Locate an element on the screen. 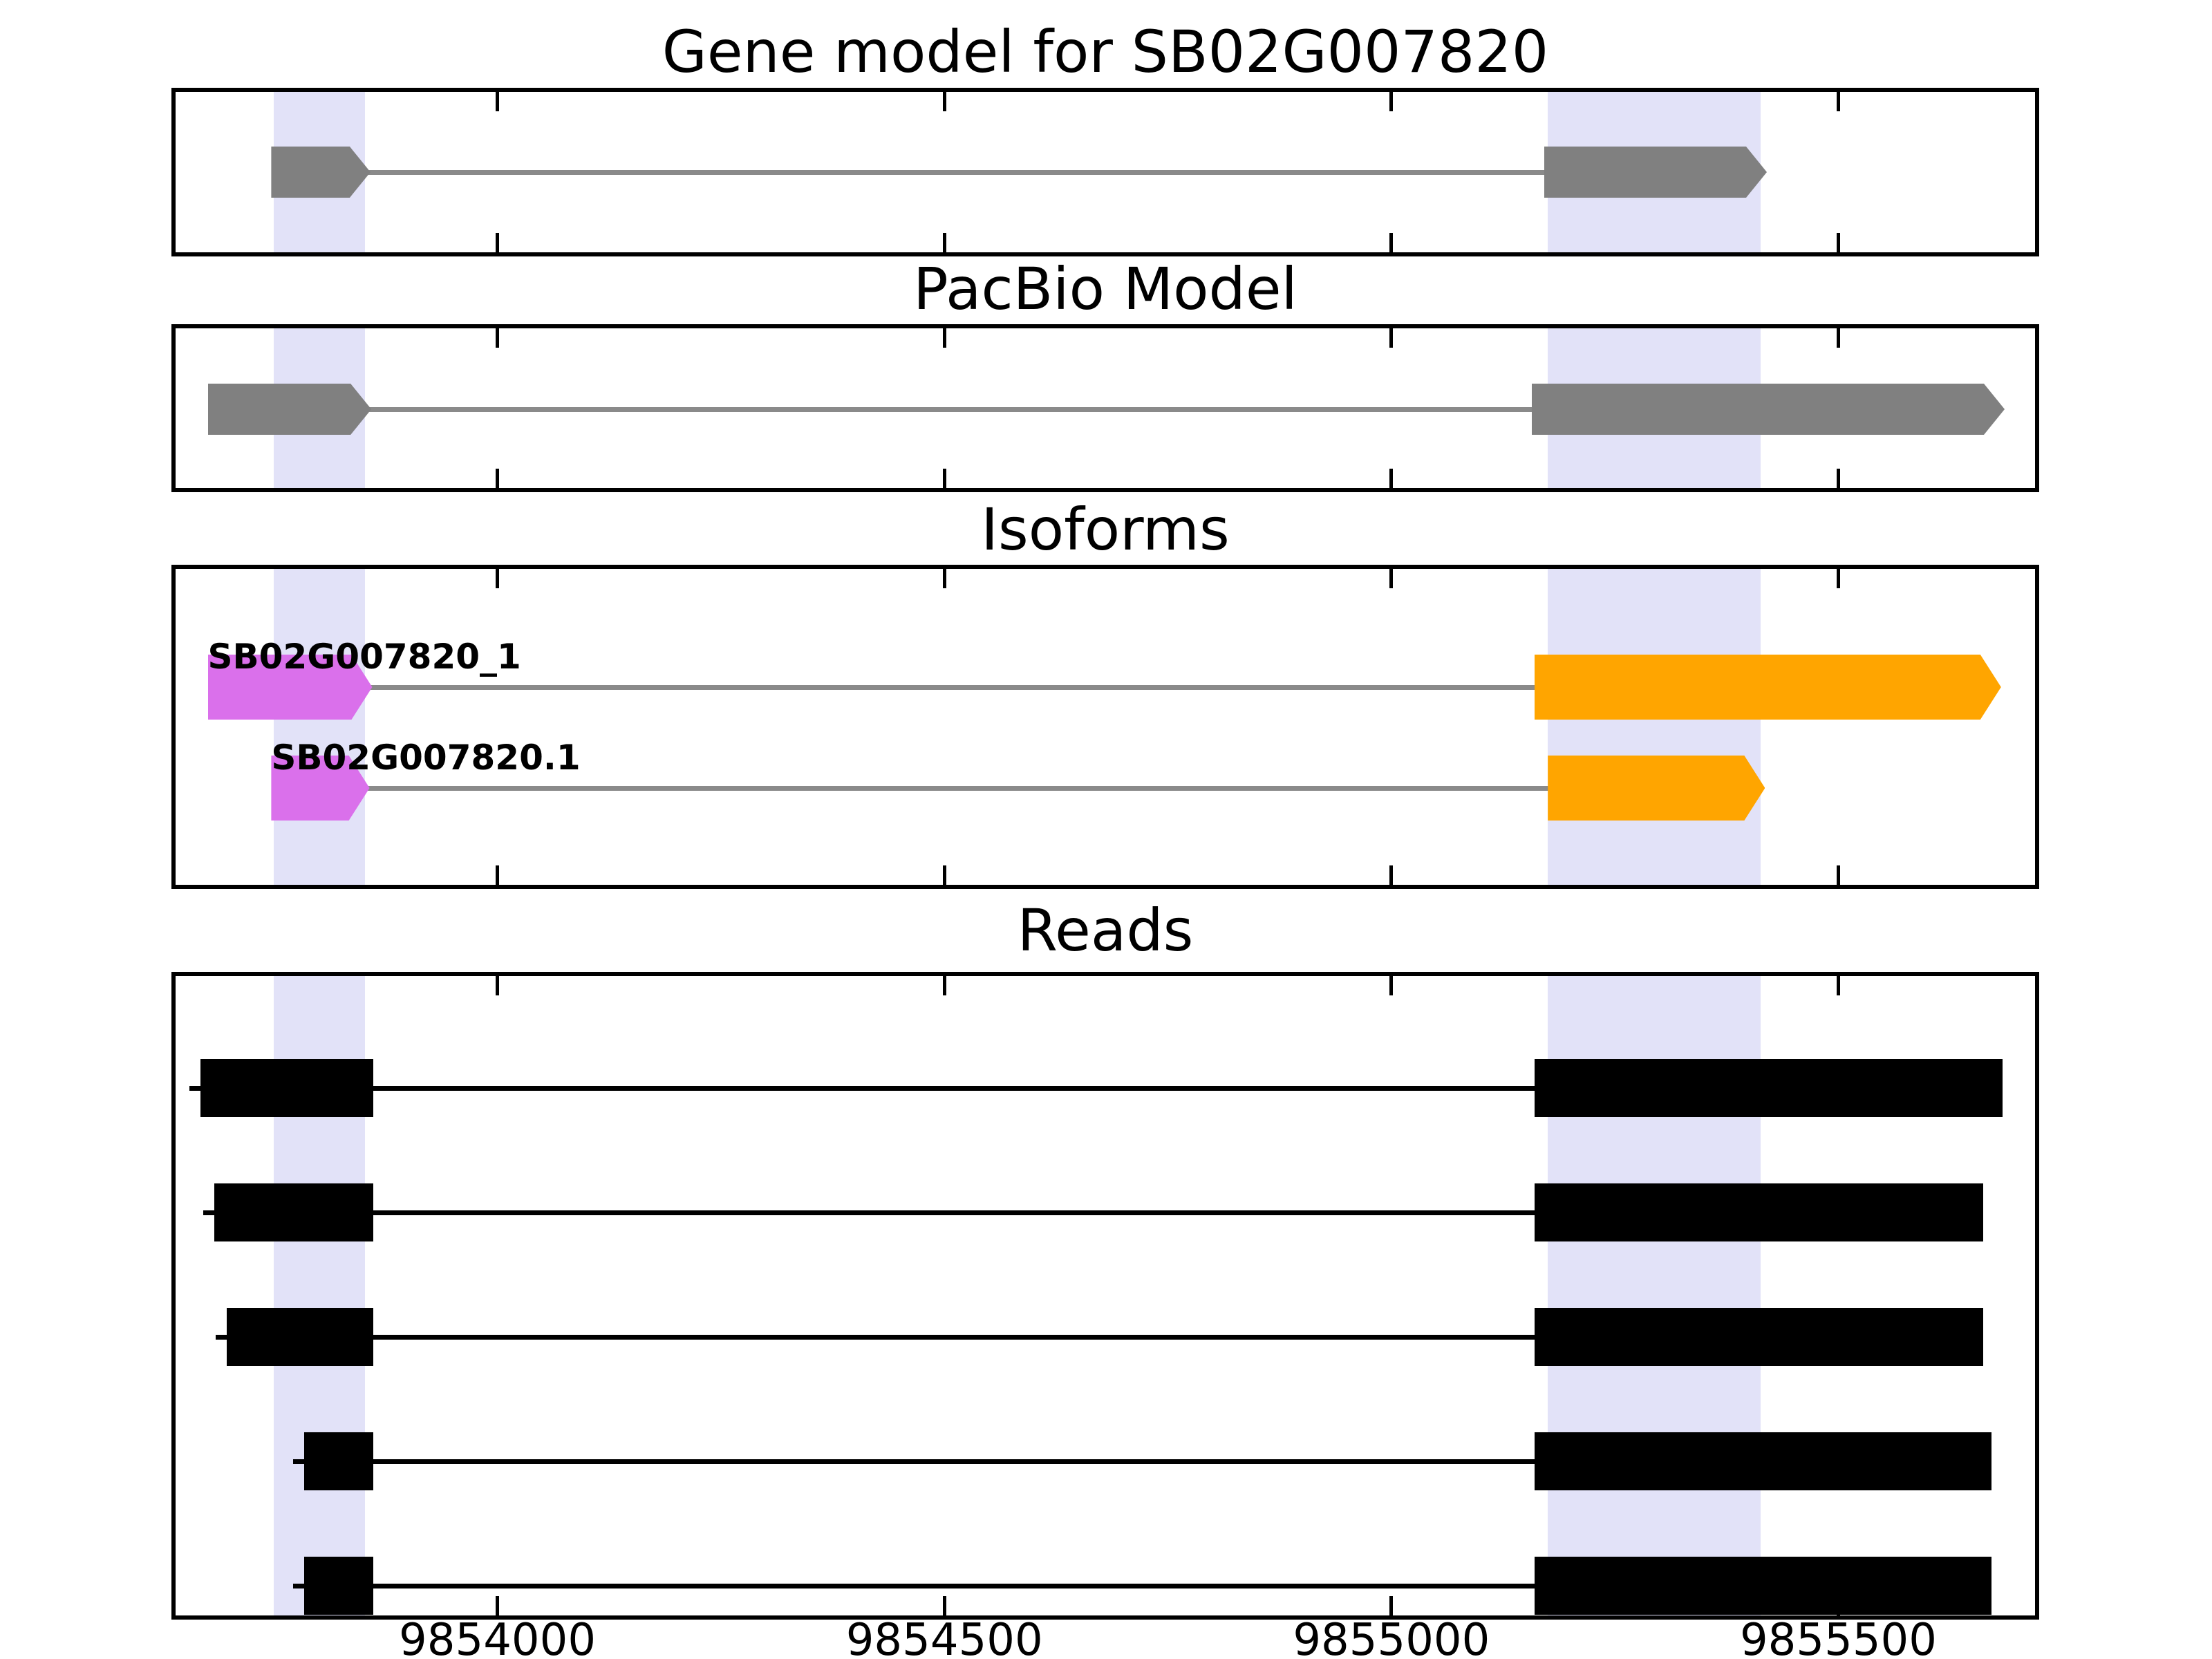 The width and height of the screenshot is (2212, 1659). panel-pacbio-model is located at coordinates (1105, 408).